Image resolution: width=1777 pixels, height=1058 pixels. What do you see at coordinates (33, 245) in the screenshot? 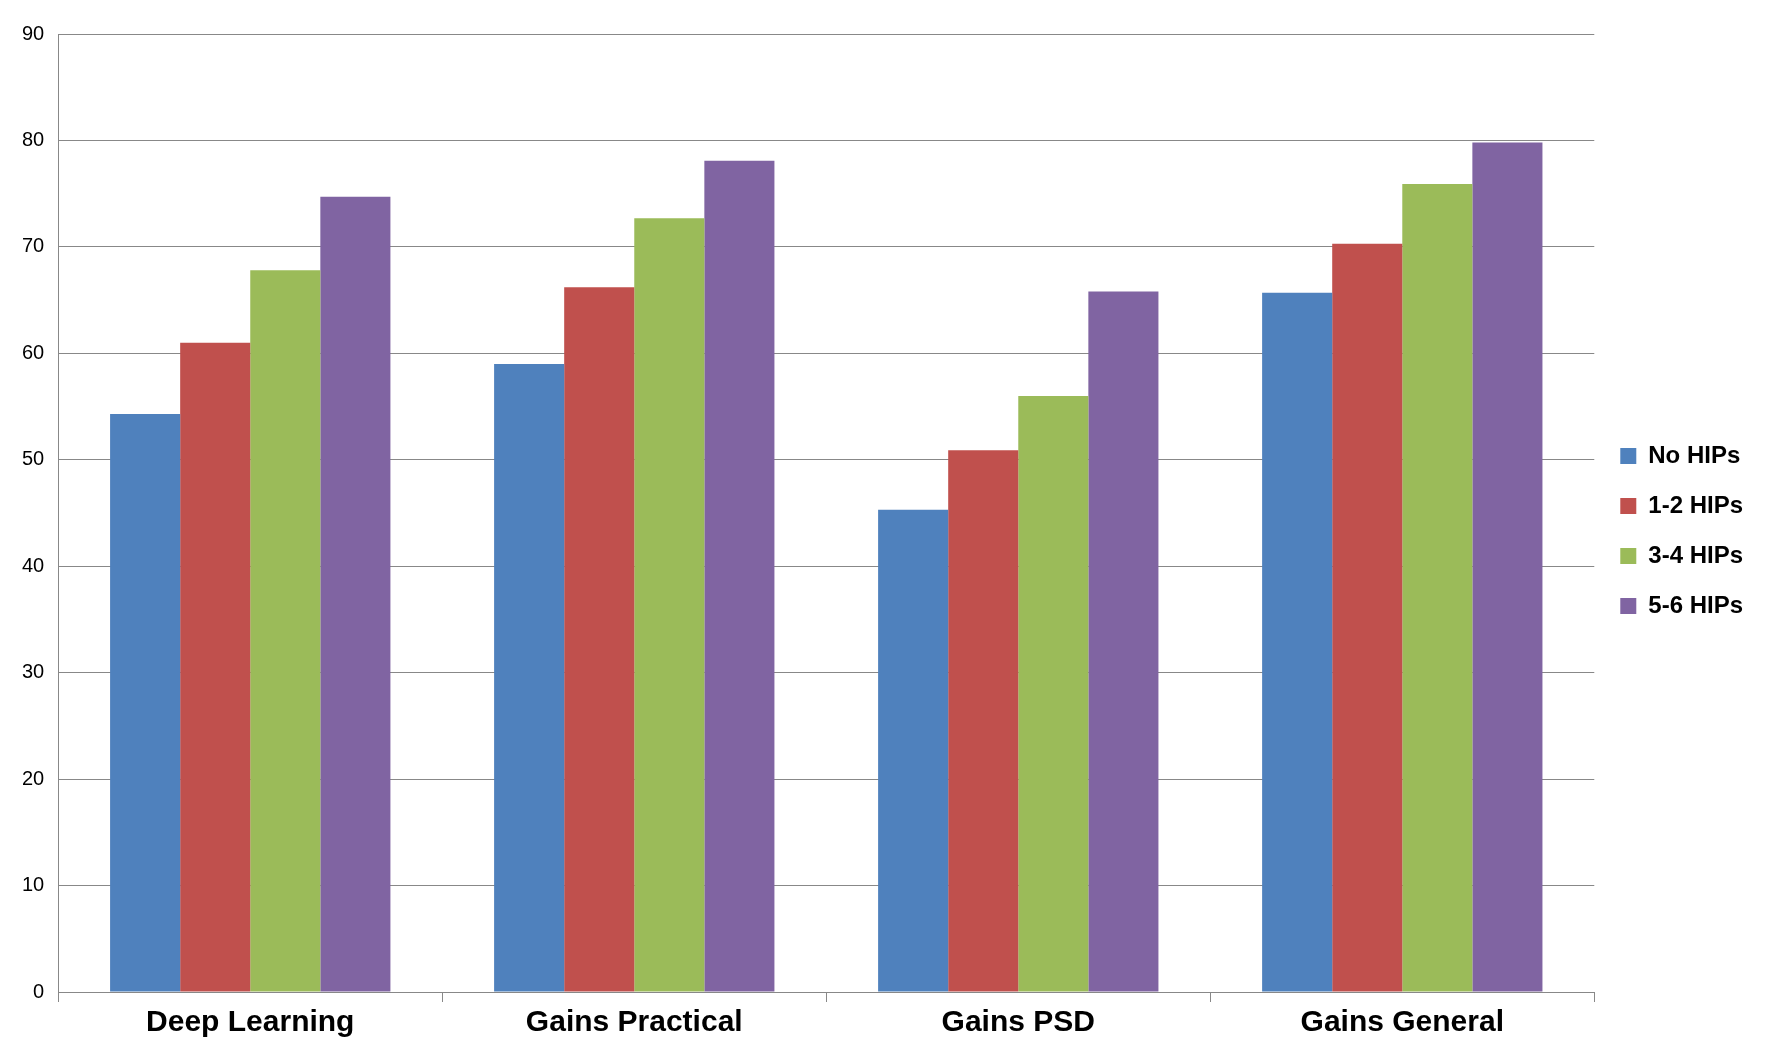
I see `y-tick-label: 70` at bounding box center [33, 245].